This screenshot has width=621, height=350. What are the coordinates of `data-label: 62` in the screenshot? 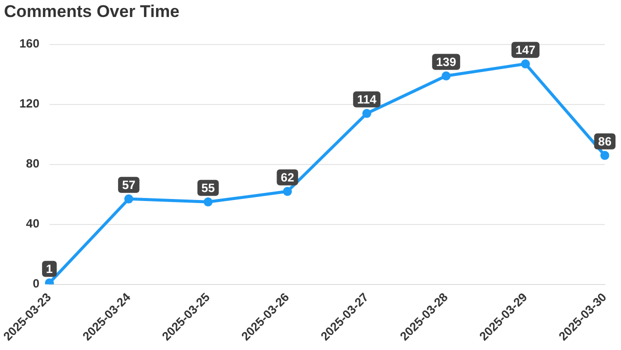 It's located at (287, 177).